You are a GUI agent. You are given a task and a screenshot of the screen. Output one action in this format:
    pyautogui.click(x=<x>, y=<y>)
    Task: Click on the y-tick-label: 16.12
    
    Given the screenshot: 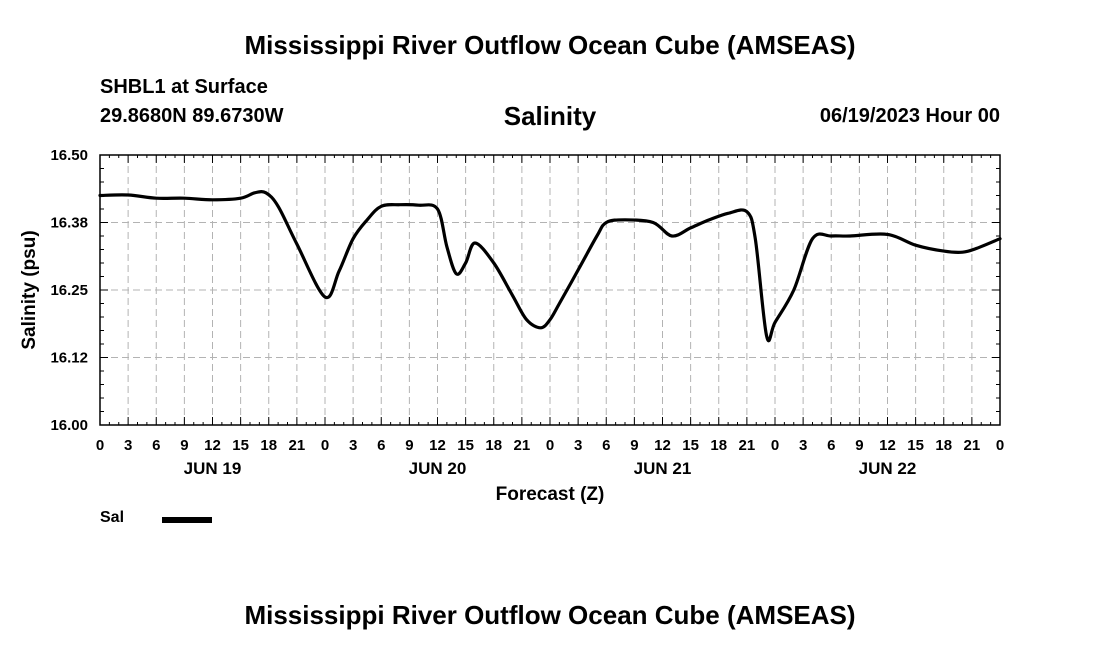 What is the action you would take?
    pyautogui.click(x=69, y=358)
    